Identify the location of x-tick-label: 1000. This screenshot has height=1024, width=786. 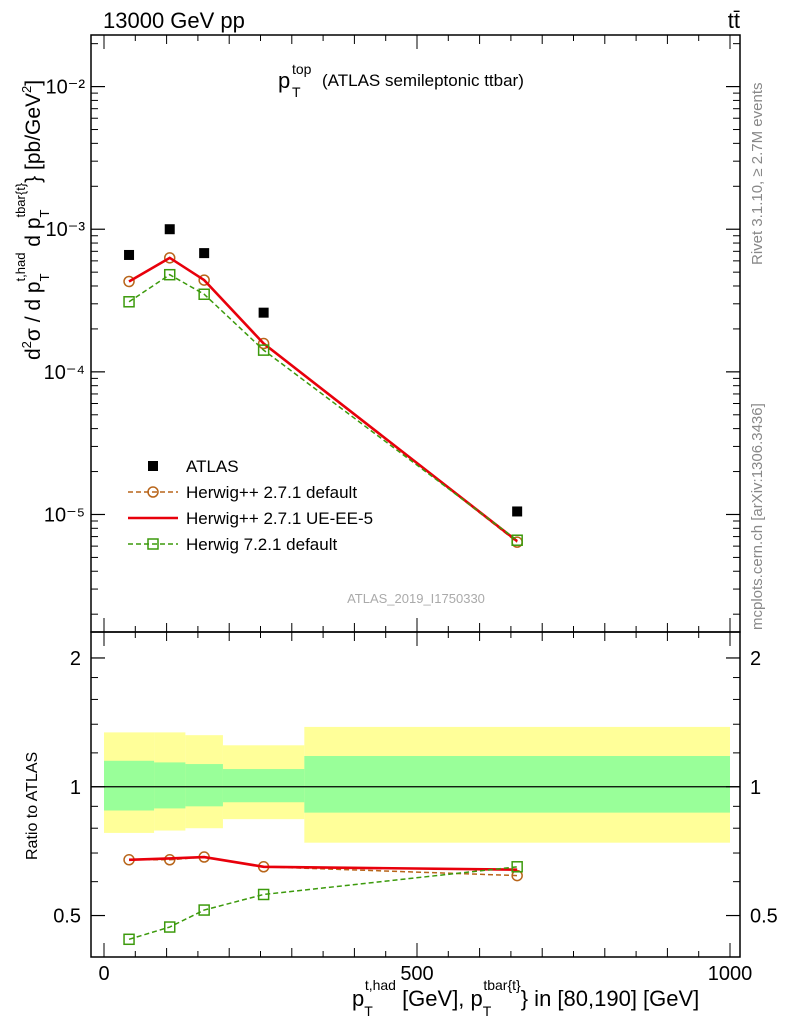
(730, 974).